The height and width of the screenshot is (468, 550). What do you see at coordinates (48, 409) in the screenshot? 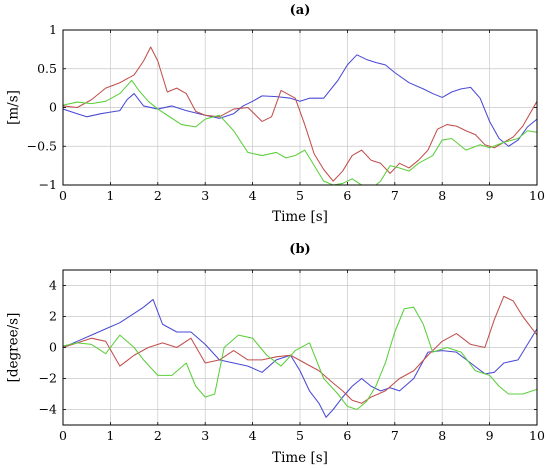
I see `y-tick-label: −4` at bounding box center [48, 409].